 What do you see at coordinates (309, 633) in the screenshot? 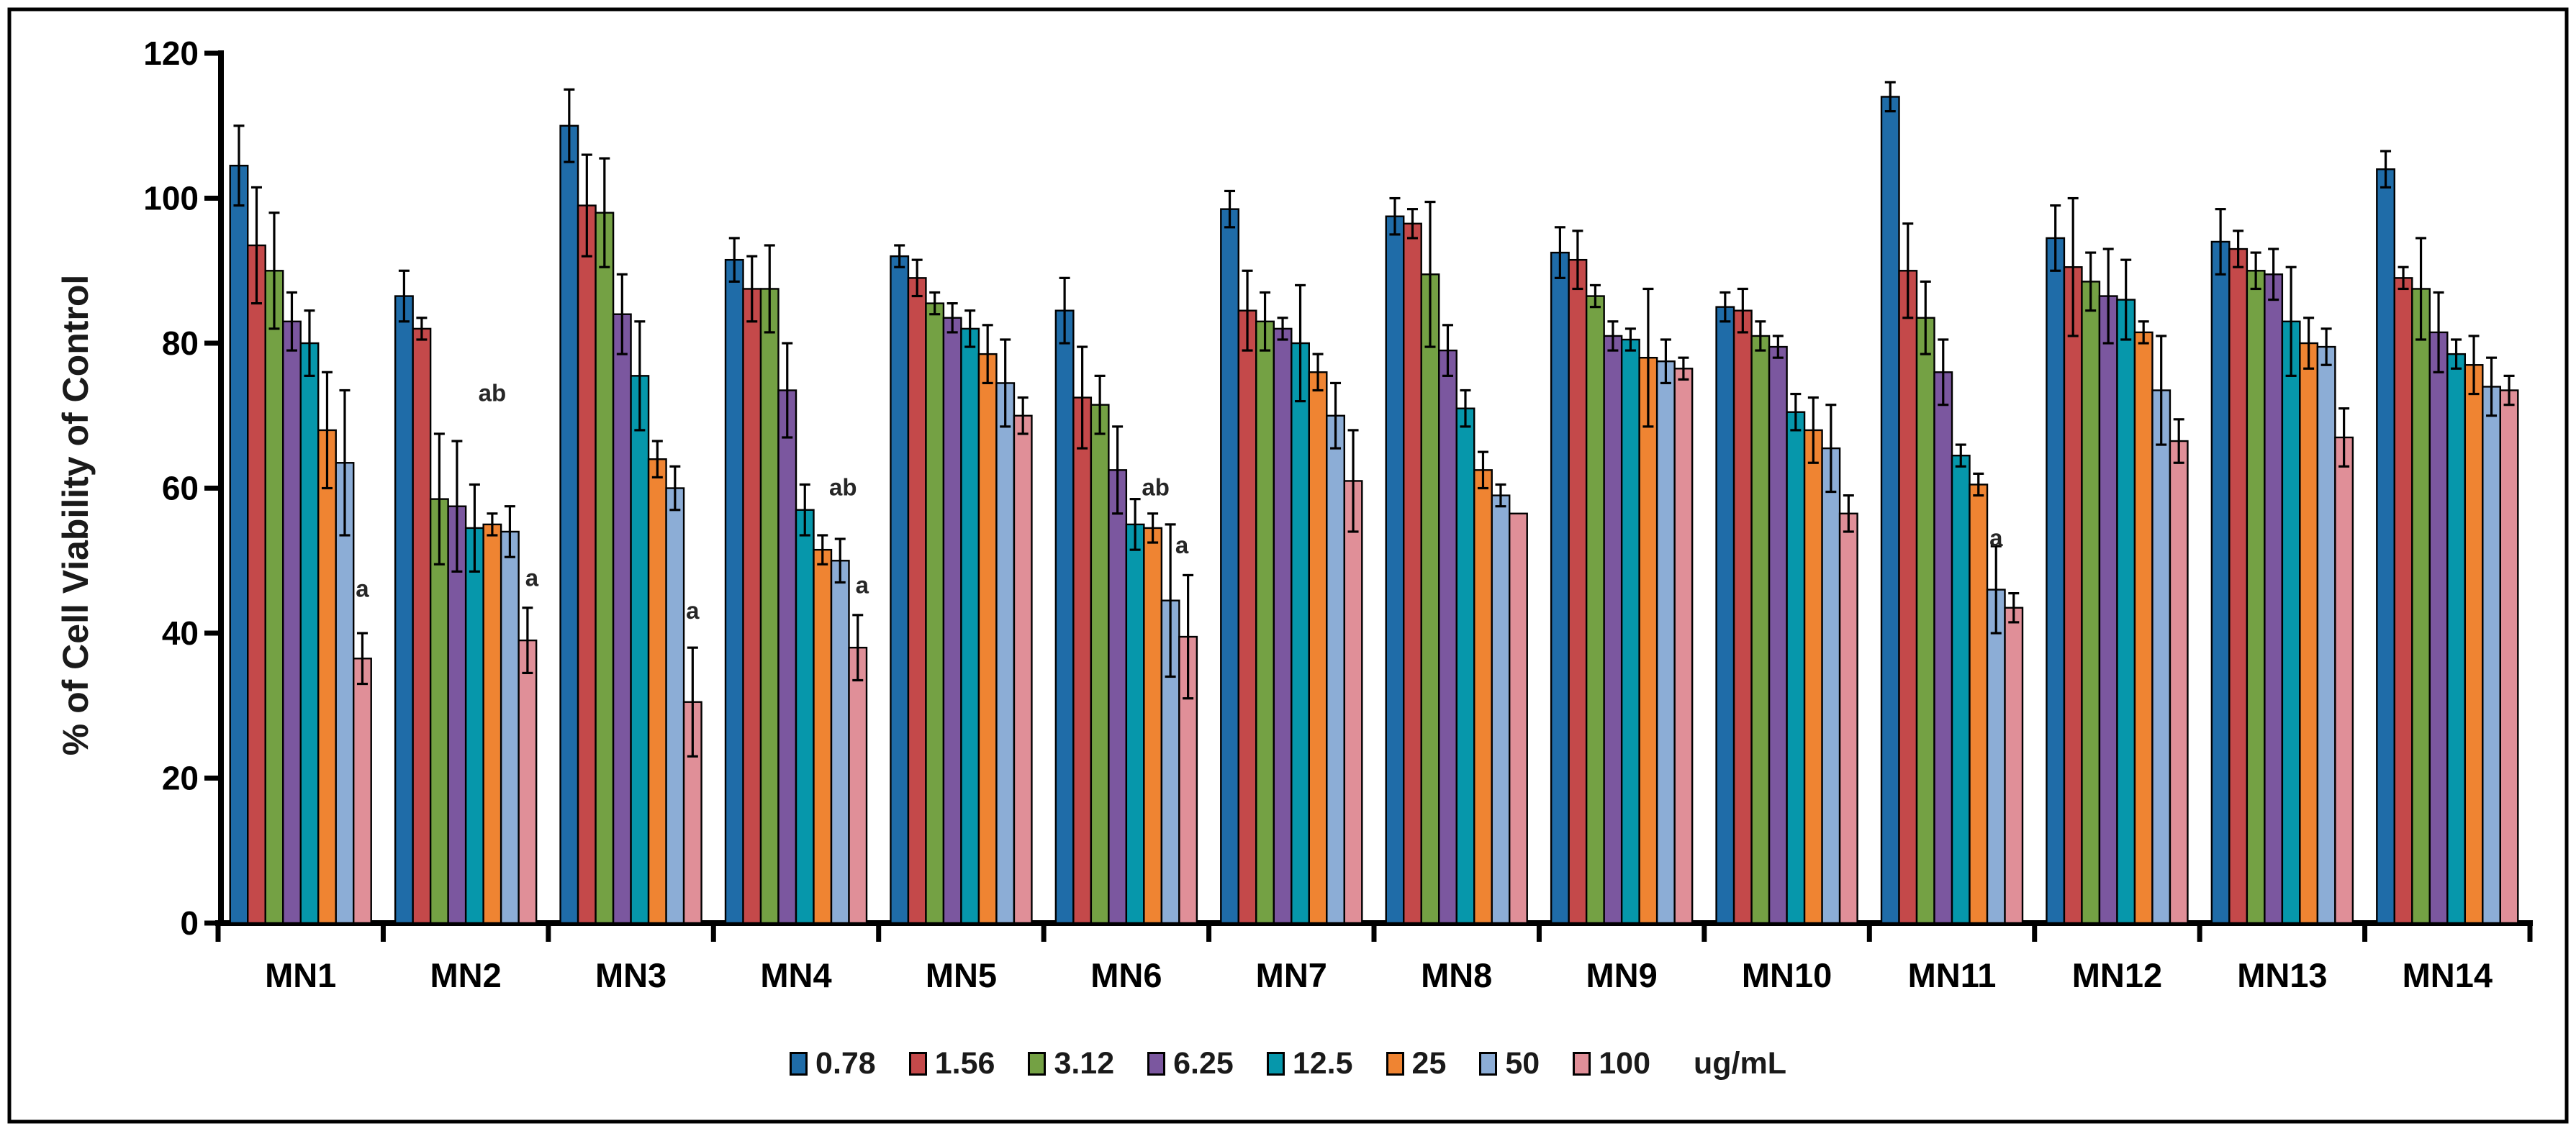
I see `bar-MN1-12.5` at bounding box center [309, 633].